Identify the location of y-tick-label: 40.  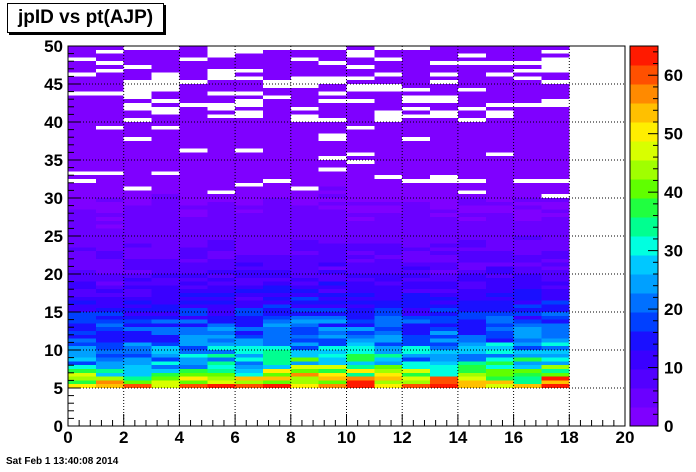
(53, 122).